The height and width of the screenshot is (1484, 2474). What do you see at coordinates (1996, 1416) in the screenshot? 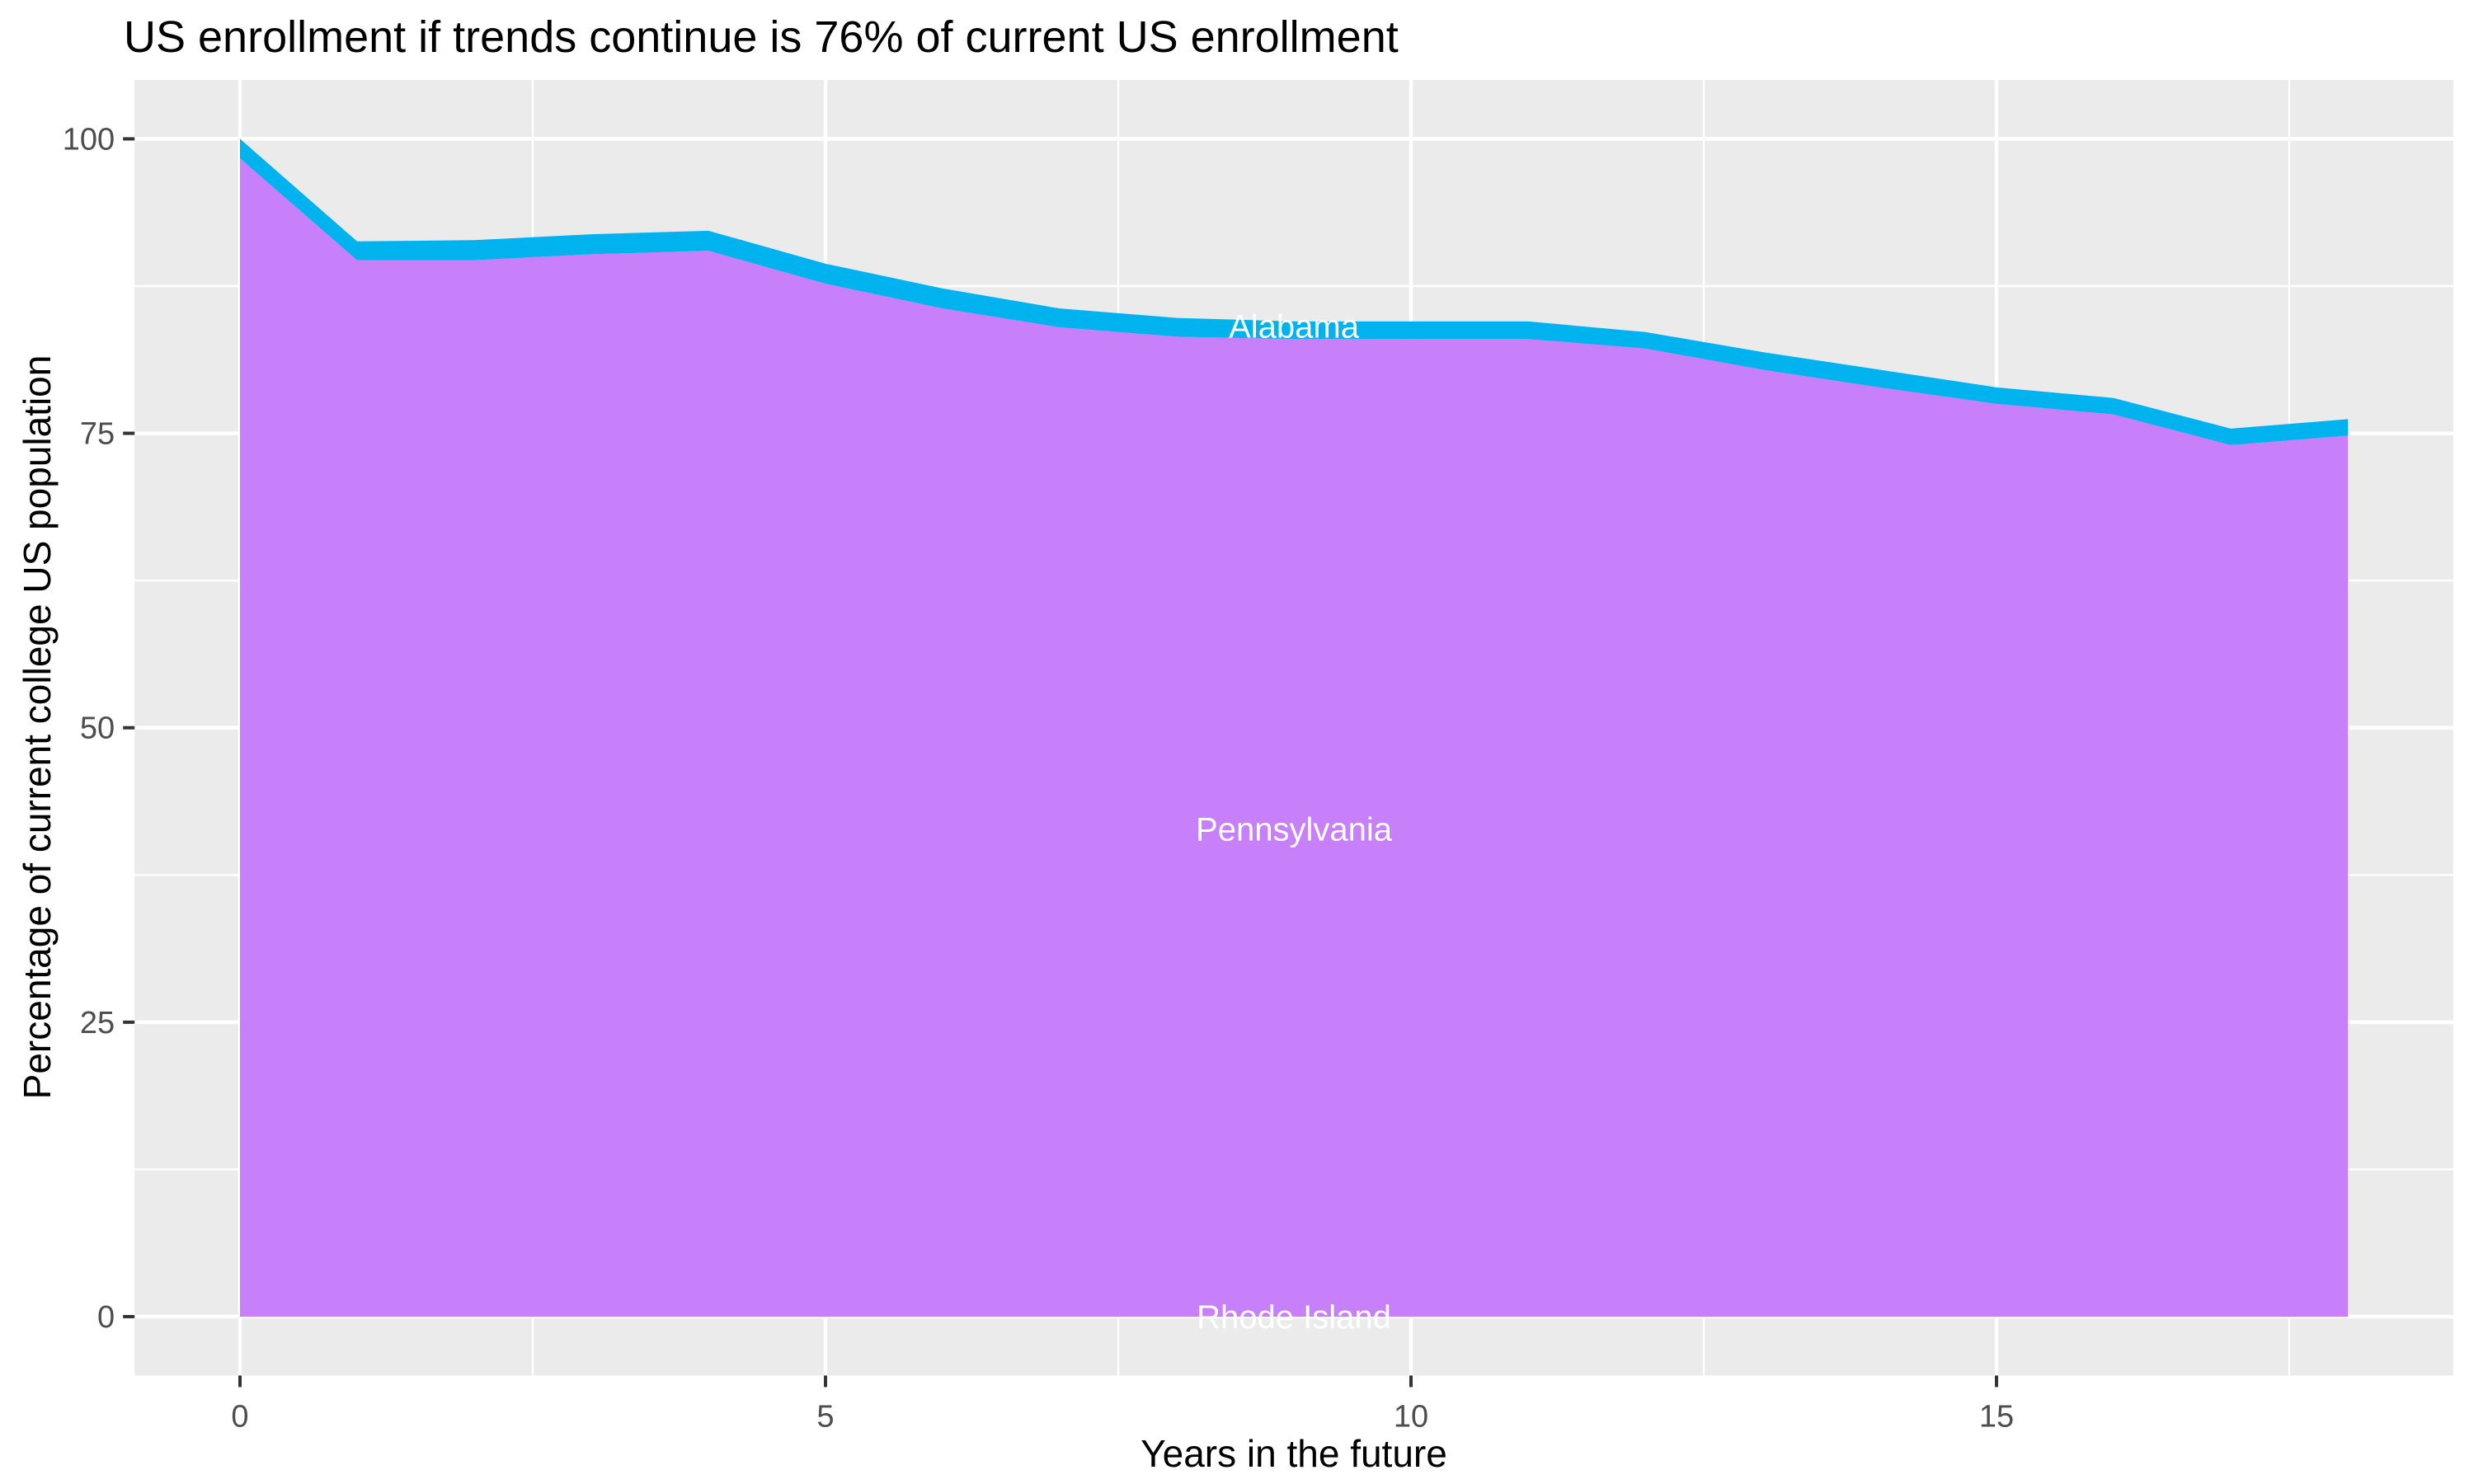
I see `x-tick-label: 15` at bounding box center [1996, 1416].